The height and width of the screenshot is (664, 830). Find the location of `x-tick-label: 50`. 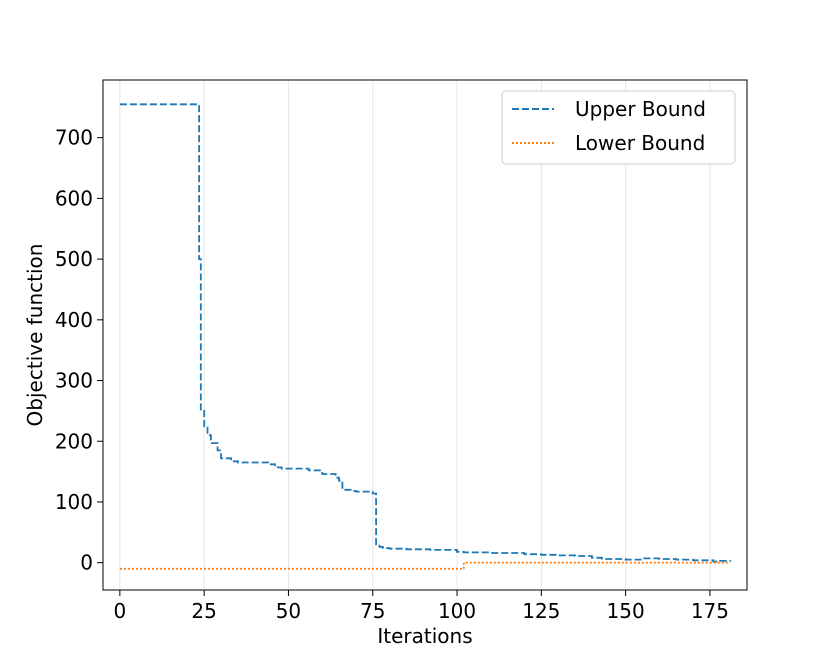

x-tick-label: 50 is located at coordinates (288, 611).